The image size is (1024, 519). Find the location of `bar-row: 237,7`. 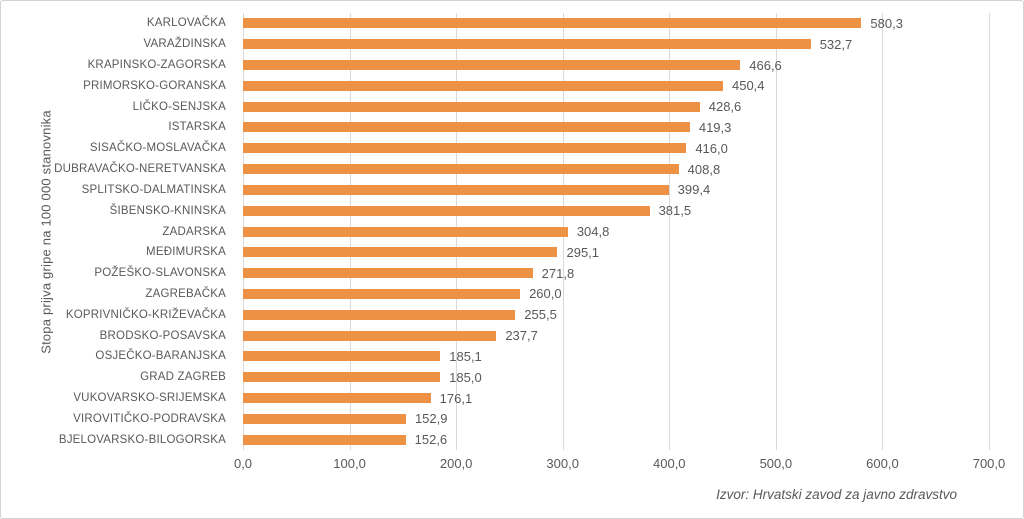

bar-row: 237,7 is located at coordinates (616, 335).